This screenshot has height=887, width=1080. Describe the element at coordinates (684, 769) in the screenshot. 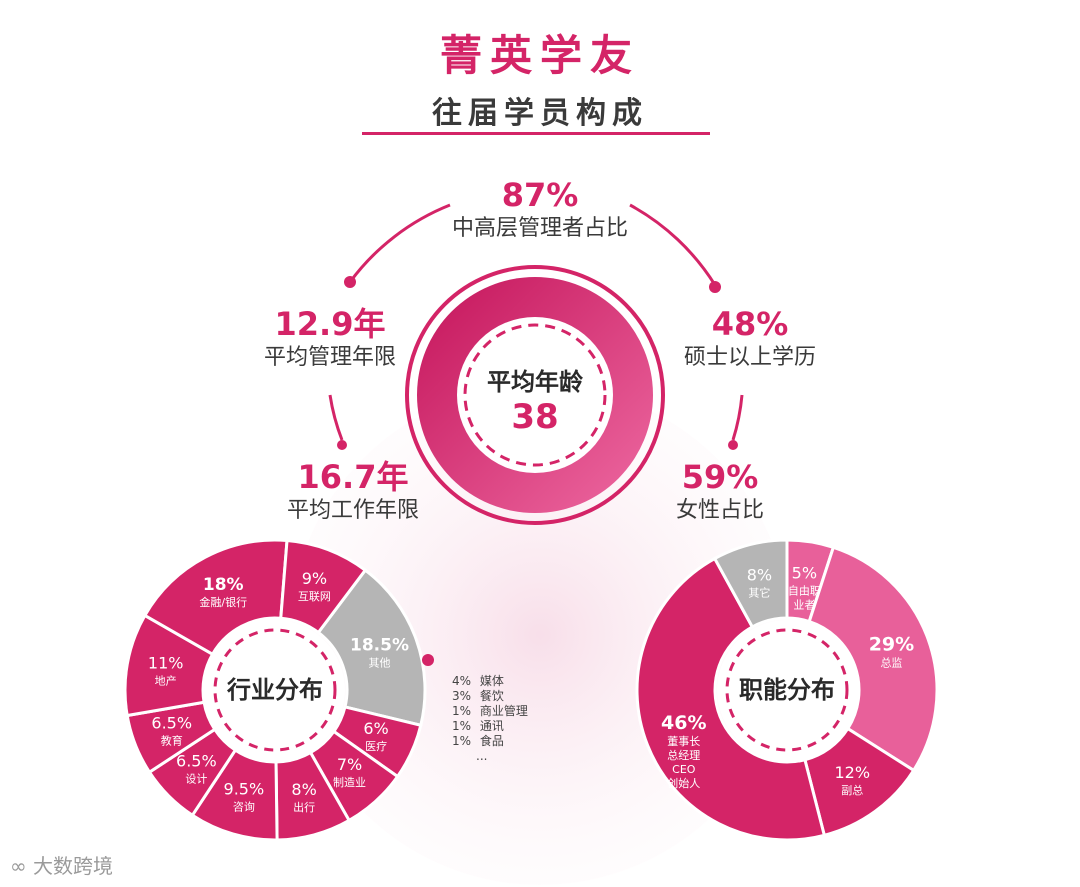

I see `donut-slice-name-label: CEO` at that location.